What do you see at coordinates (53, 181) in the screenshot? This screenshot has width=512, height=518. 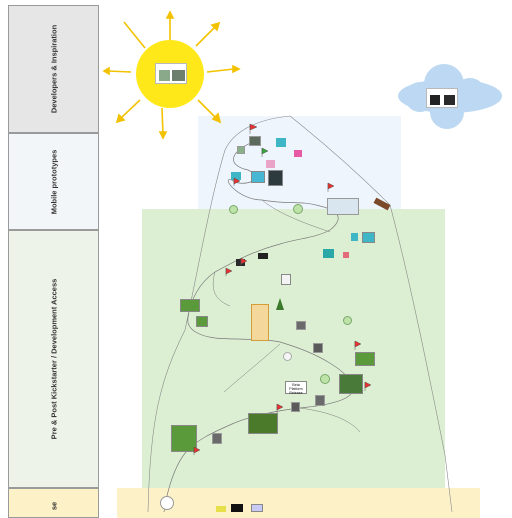 I see `lane-mobile-prototypes: Mobile prototypes` at bounding box center [53, 181].